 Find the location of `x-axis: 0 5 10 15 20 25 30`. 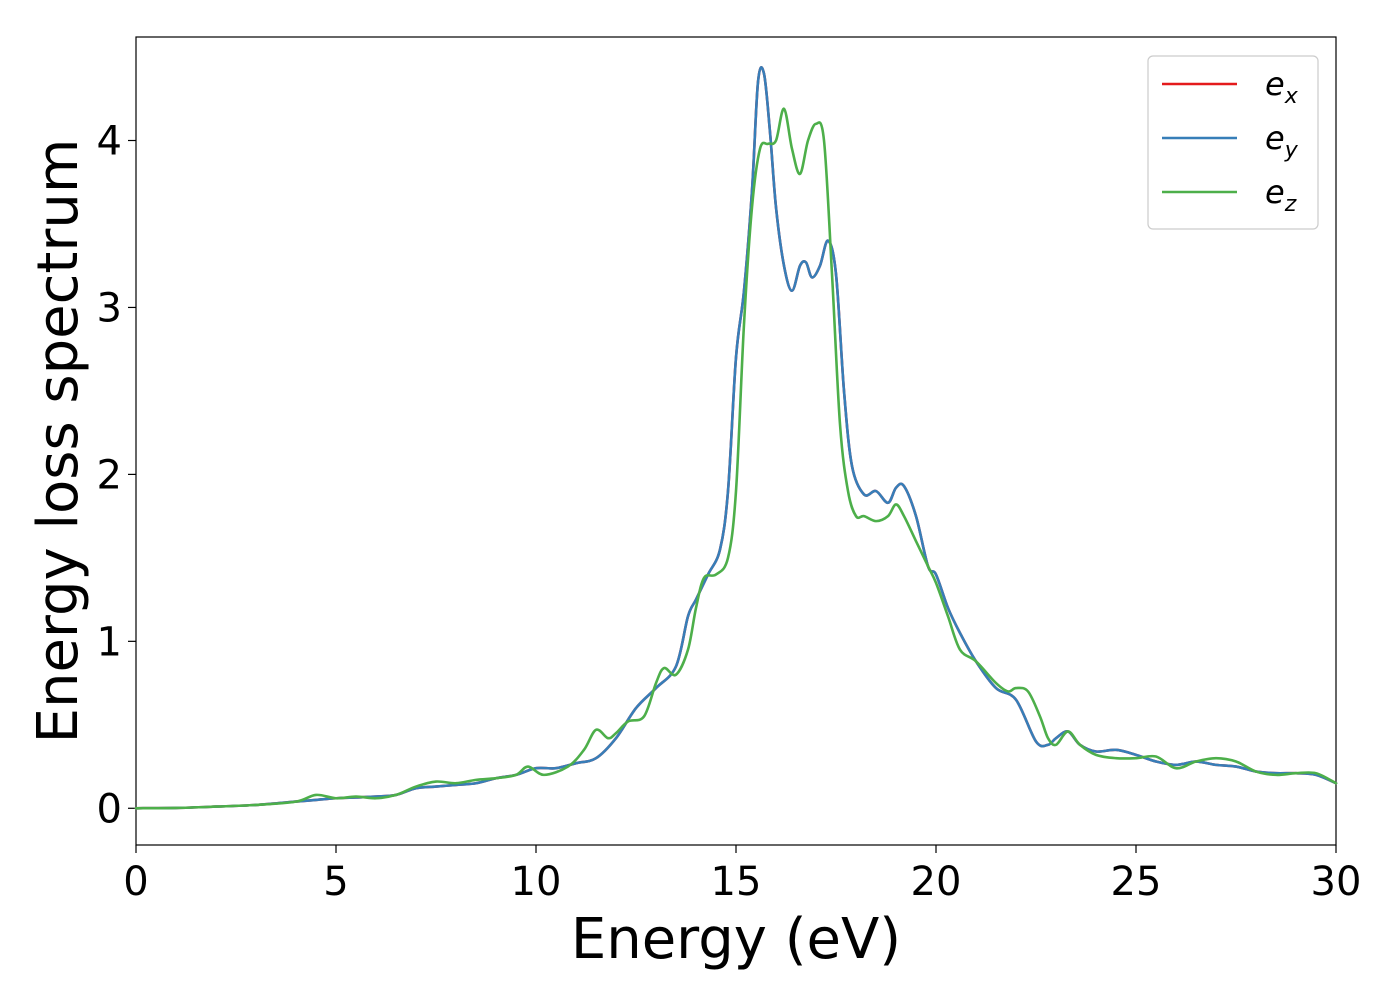

x-axis: 0 5 10 15 20 25 30 is located at coordinates (742, 875).